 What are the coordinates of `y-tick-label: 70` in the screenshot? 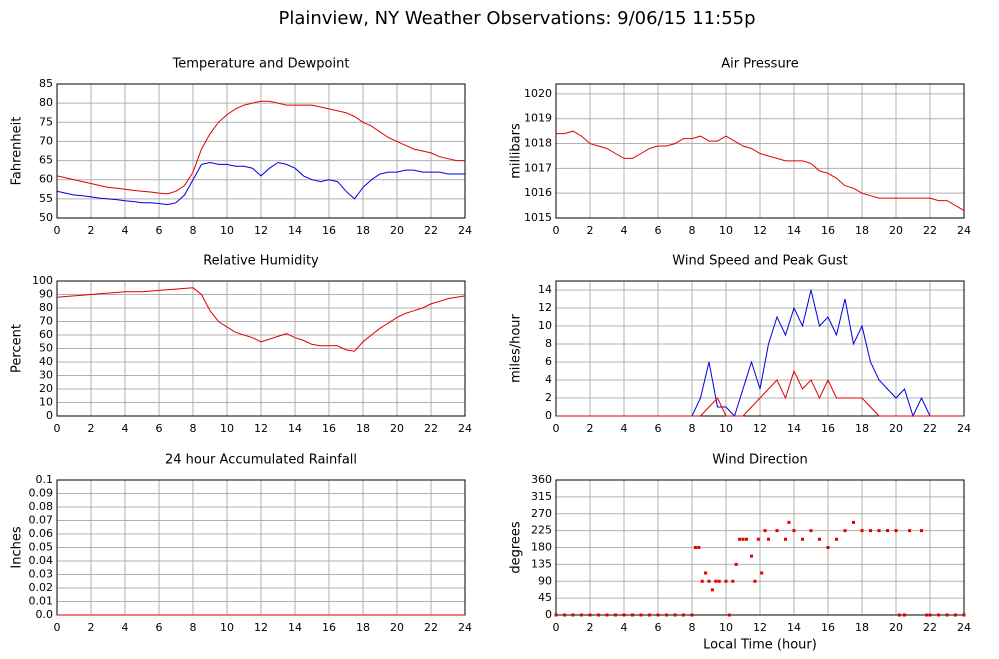 It's located at (46, 140).